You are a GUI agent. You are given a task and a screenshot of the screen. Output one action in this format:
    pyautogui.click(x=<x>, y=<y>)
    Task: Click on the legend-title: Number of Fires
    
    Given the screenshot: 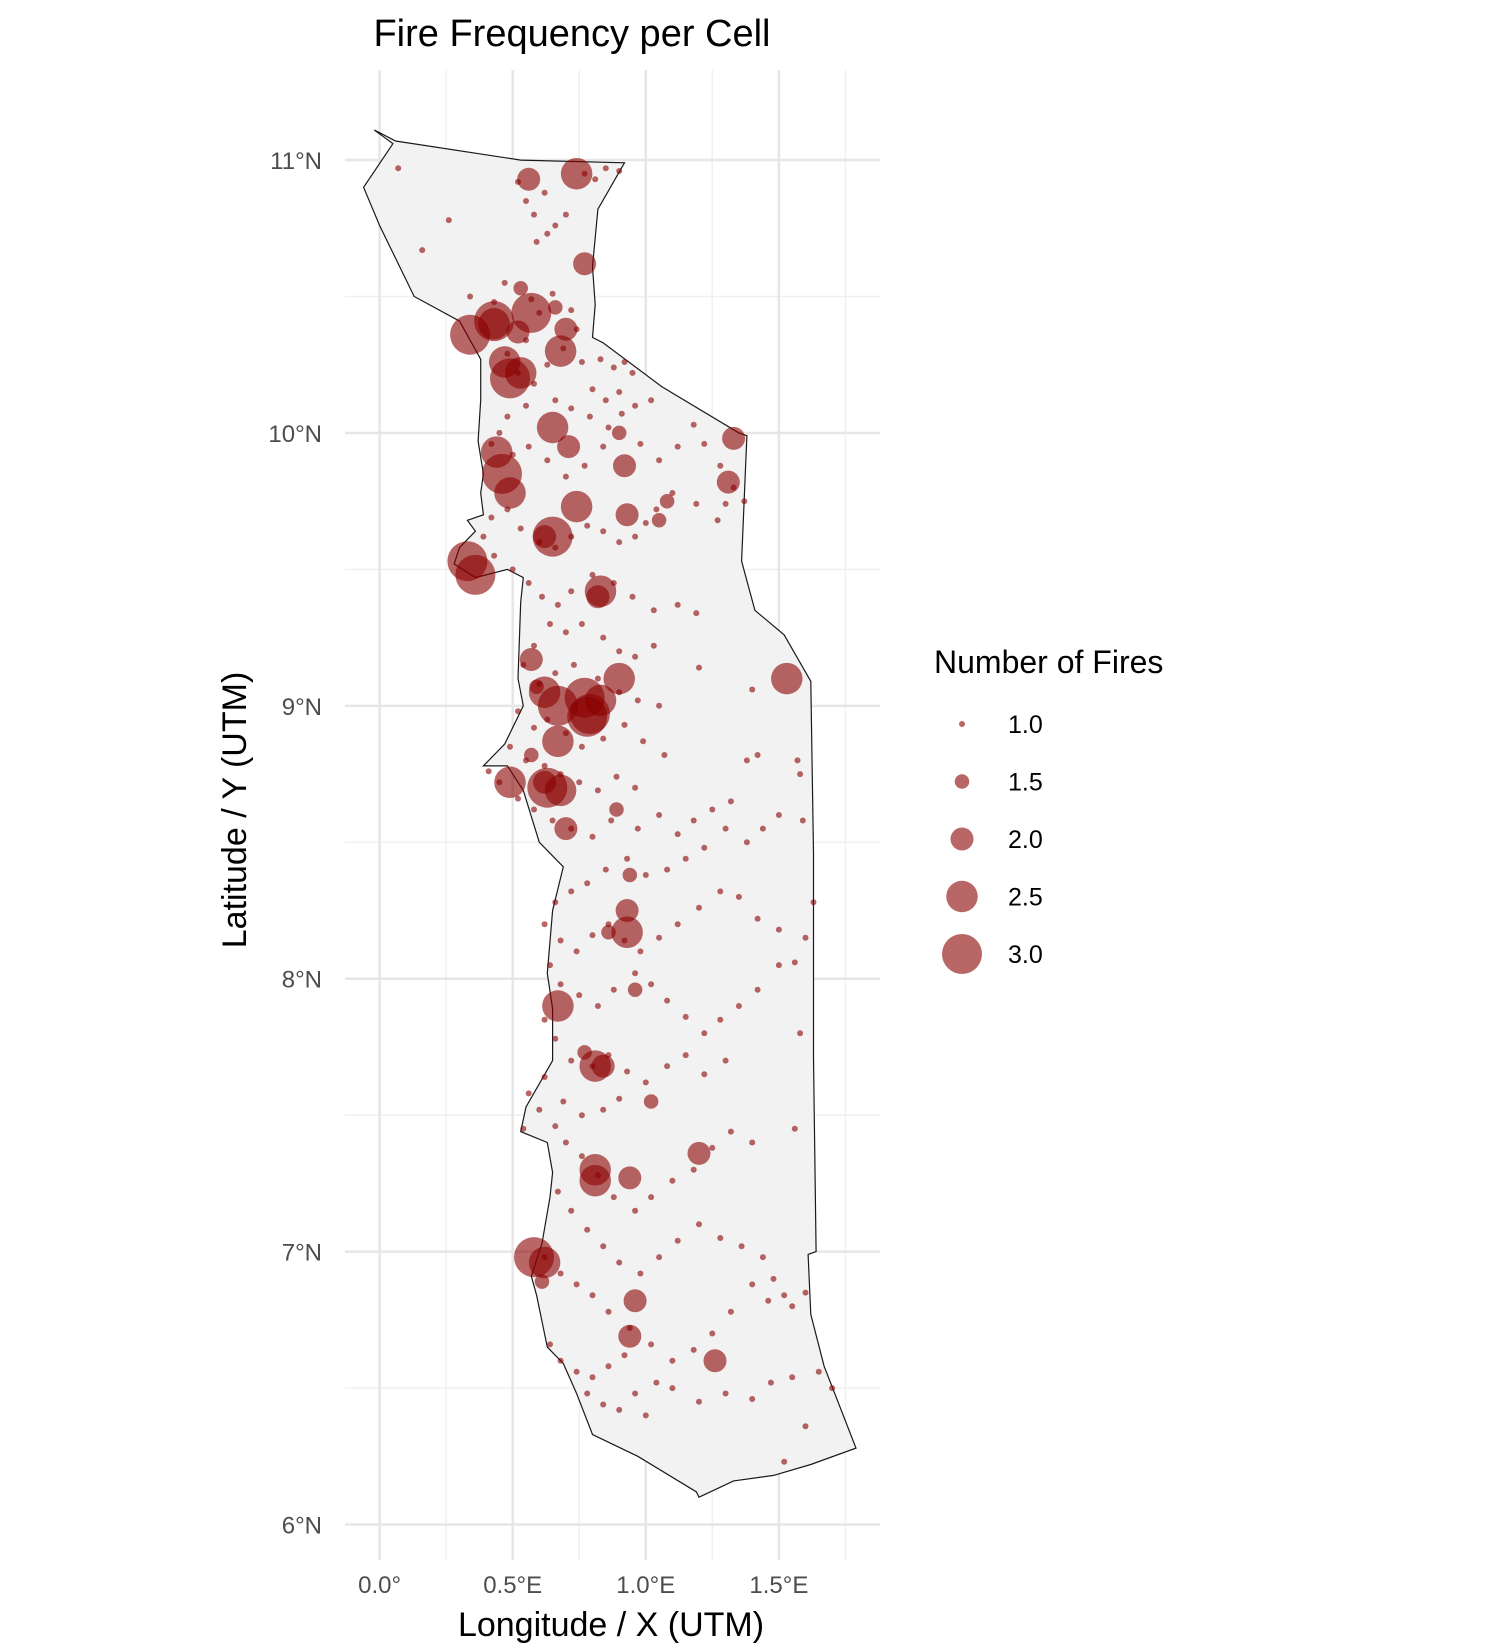 What is the action you would take?
    pyautogui.click(x=1048, y=662)
    